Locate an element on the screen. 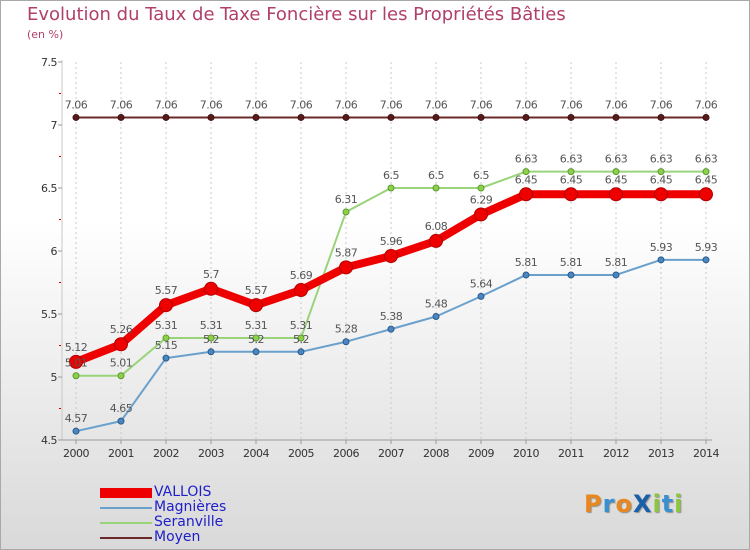 The width and height of the screenshot is (750, 550). data-label-vallois: 5.87 is located at coordinates (346, 252).